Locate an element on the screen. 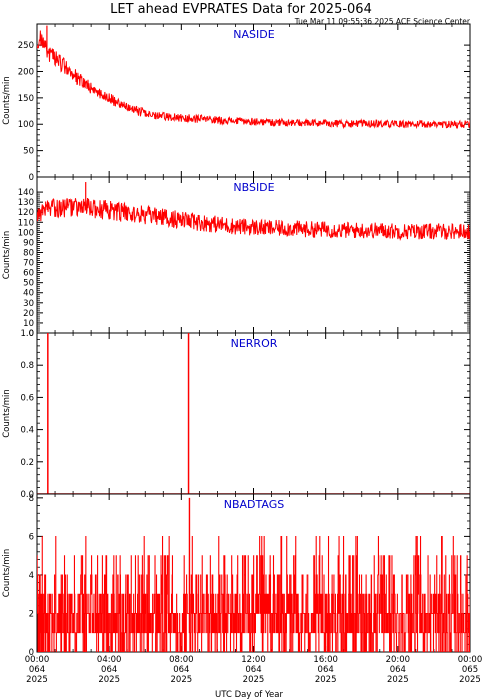 This screenshot has height=700, width=482. panel-label: NASIDE is located at coordinates (253, 34).